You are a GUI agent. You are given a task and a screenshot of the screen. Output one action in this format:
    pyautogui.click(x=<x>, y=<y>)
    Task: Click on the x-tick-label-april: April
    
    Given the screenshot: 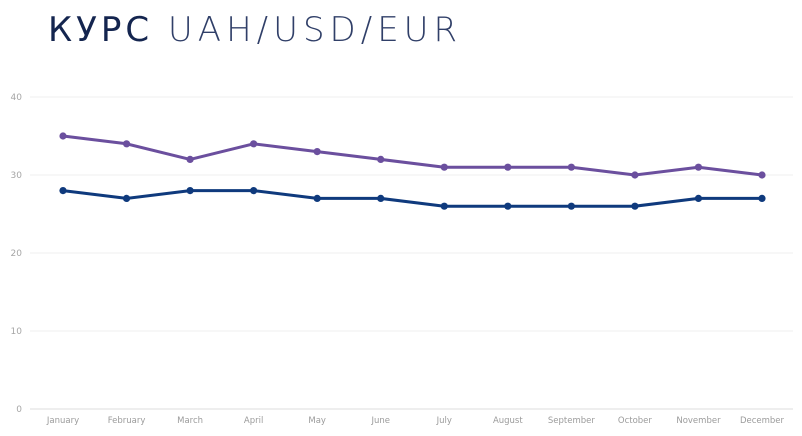 What is the action you would take?
    pyautogui.click(x=253, y=421)
    